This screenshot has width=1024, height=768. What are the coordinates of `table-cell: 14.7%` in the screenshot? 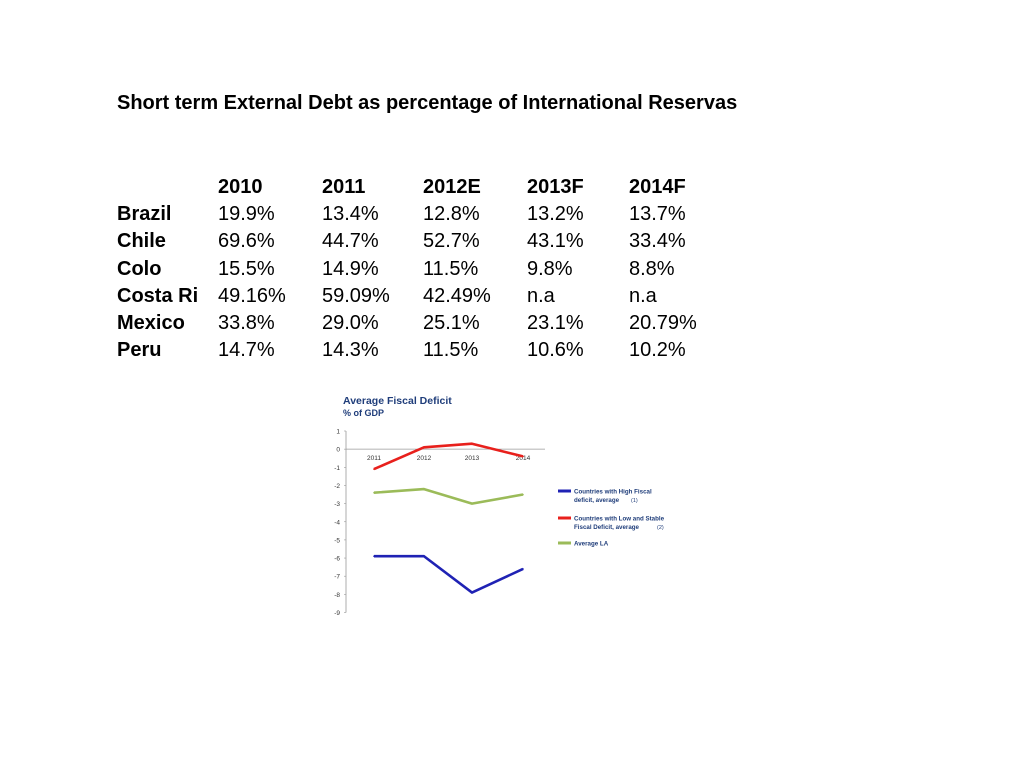 It's located at (246, 350).